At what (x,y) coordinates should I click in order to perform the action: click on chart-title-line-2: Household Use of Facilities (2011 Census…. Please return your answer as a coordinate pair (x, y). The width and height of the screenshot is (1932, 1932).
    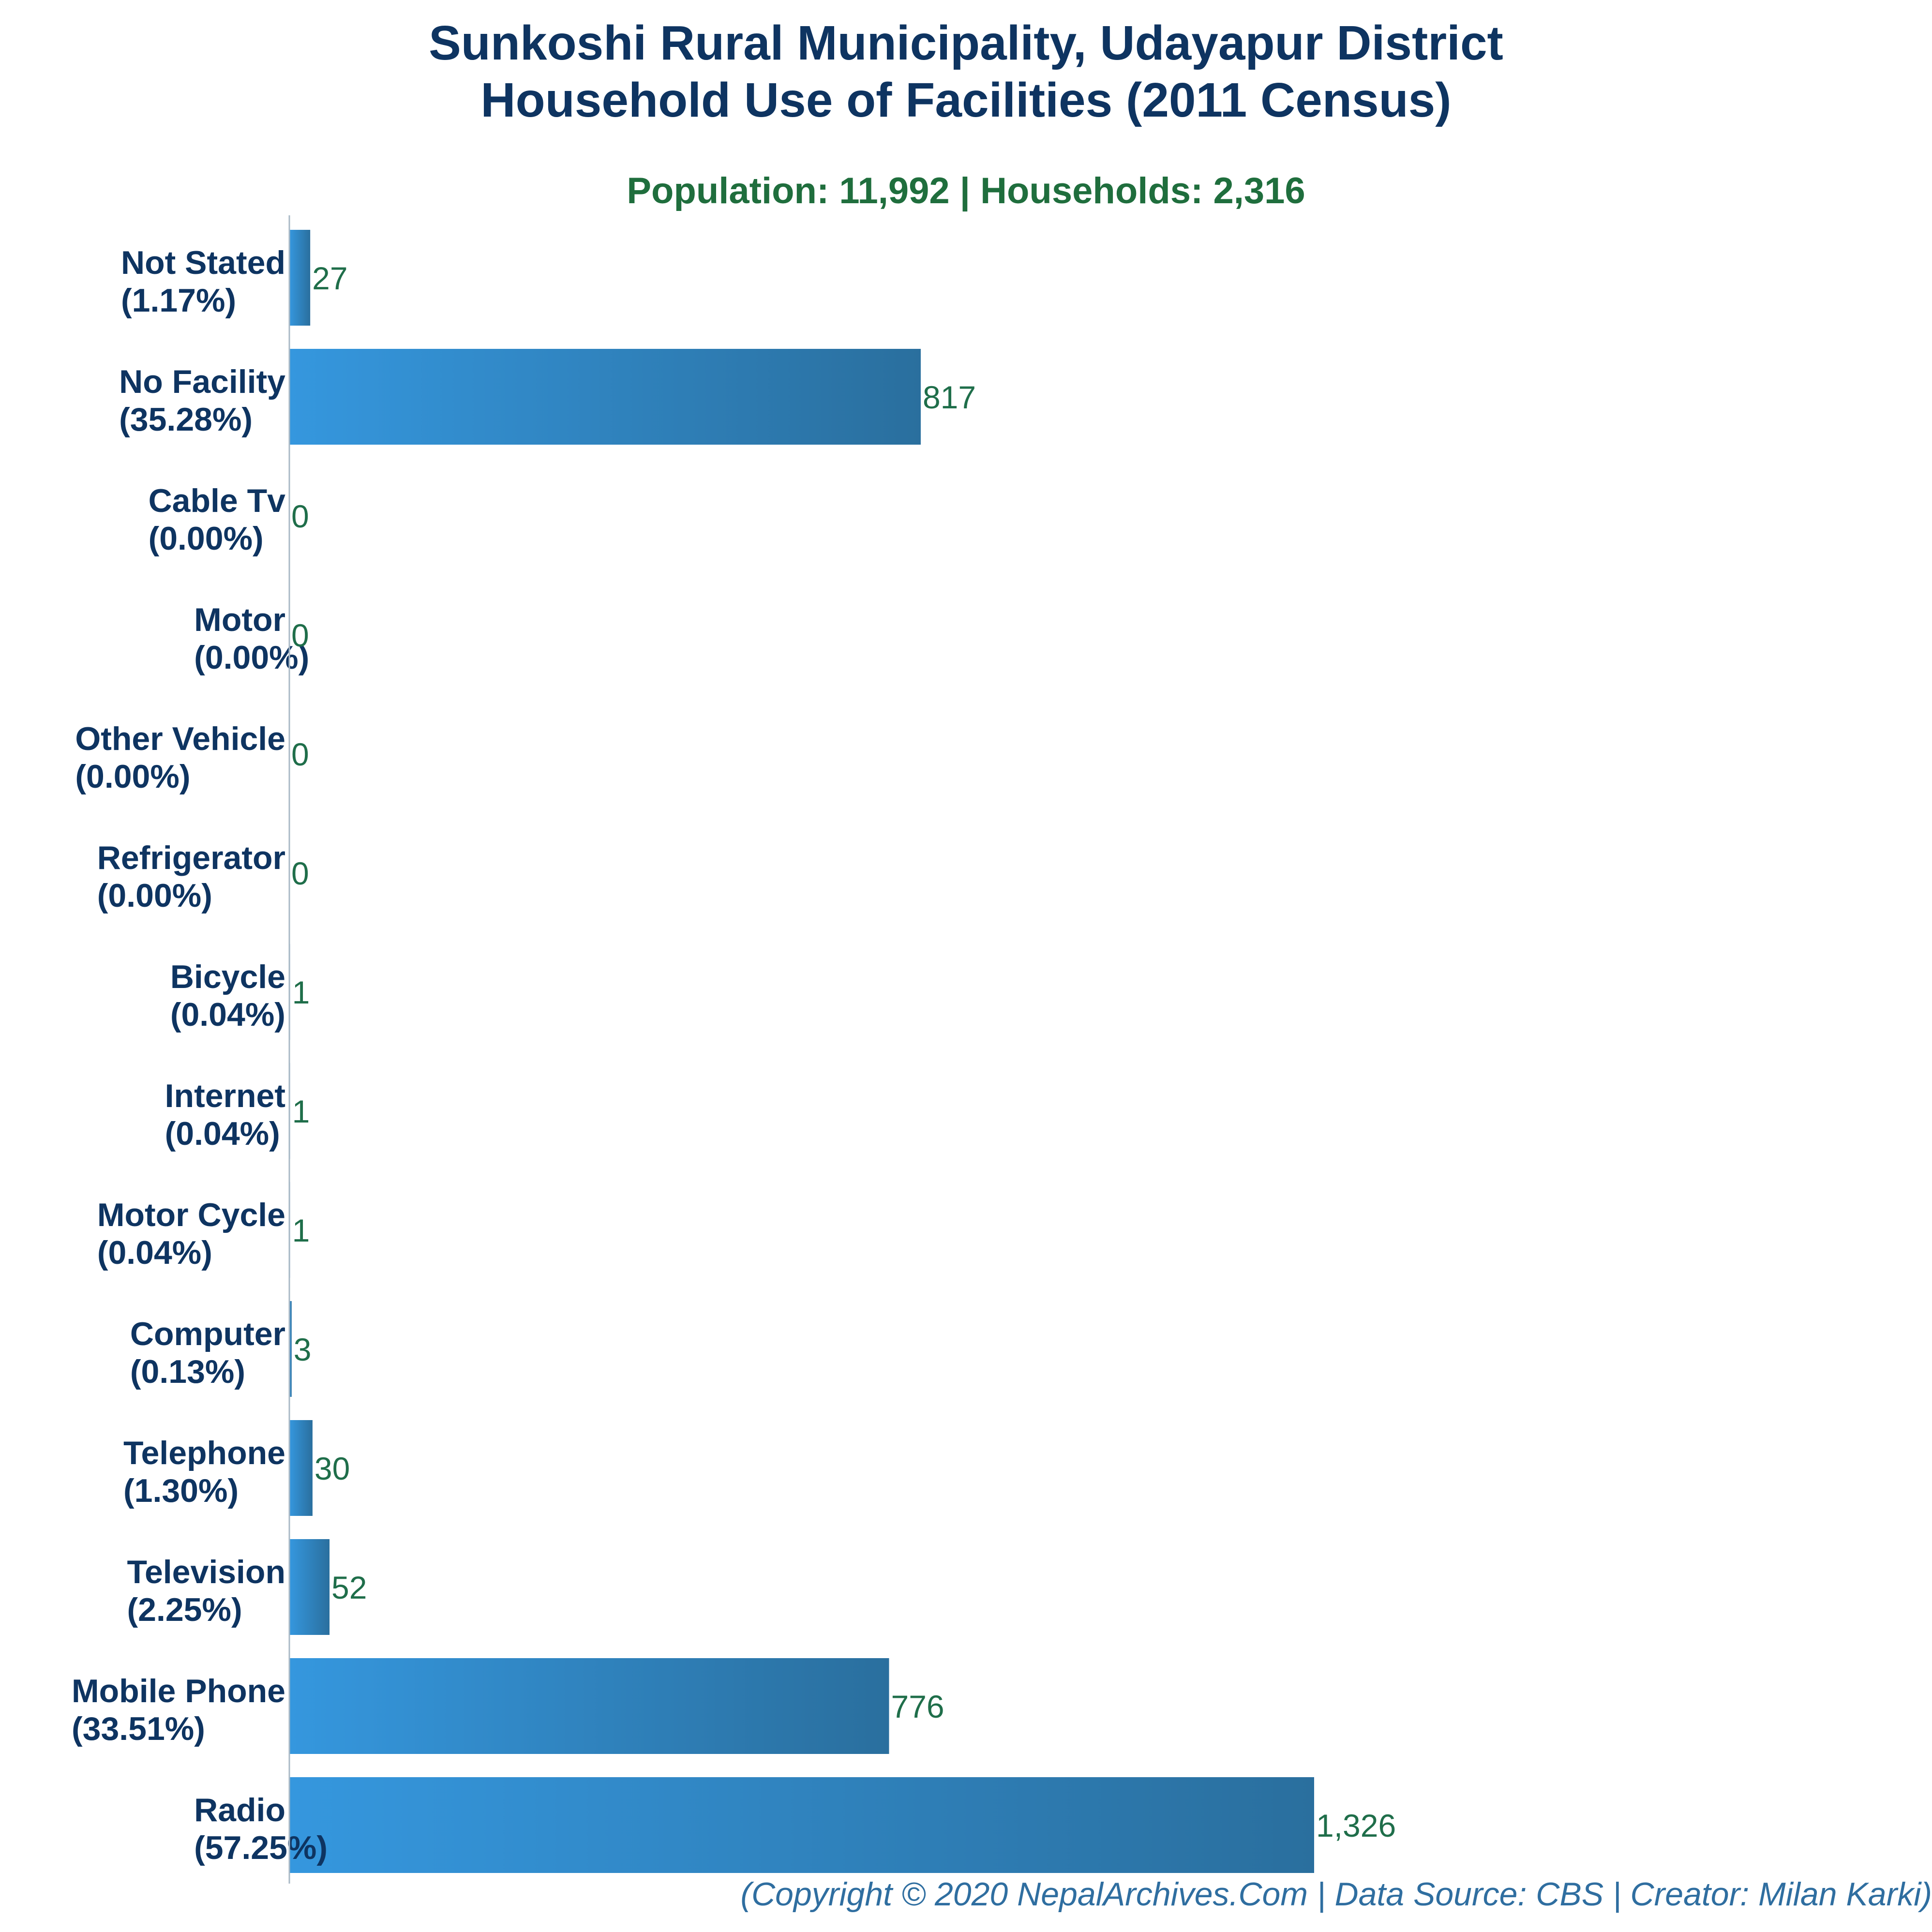
    Looking at the image, I should click on (966, 100).